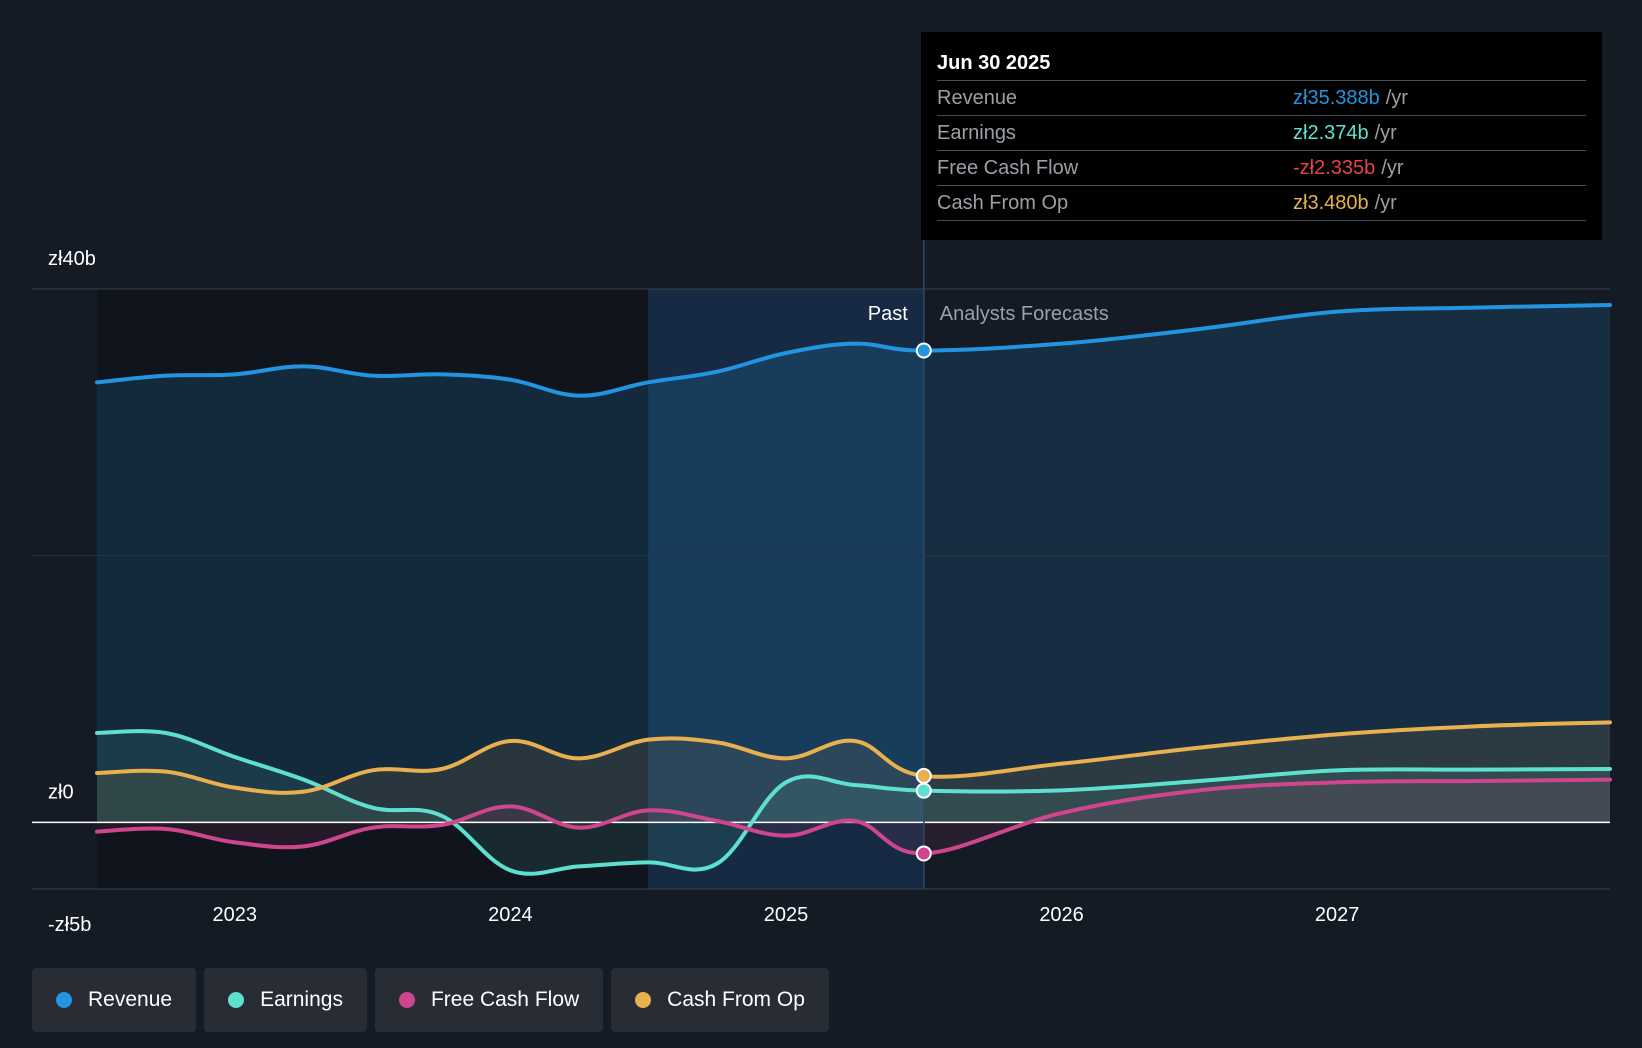 The width and height of the screenshot is (1642, 1048). I want to click on y-tick-label: -zł5b, so click(69, 925).